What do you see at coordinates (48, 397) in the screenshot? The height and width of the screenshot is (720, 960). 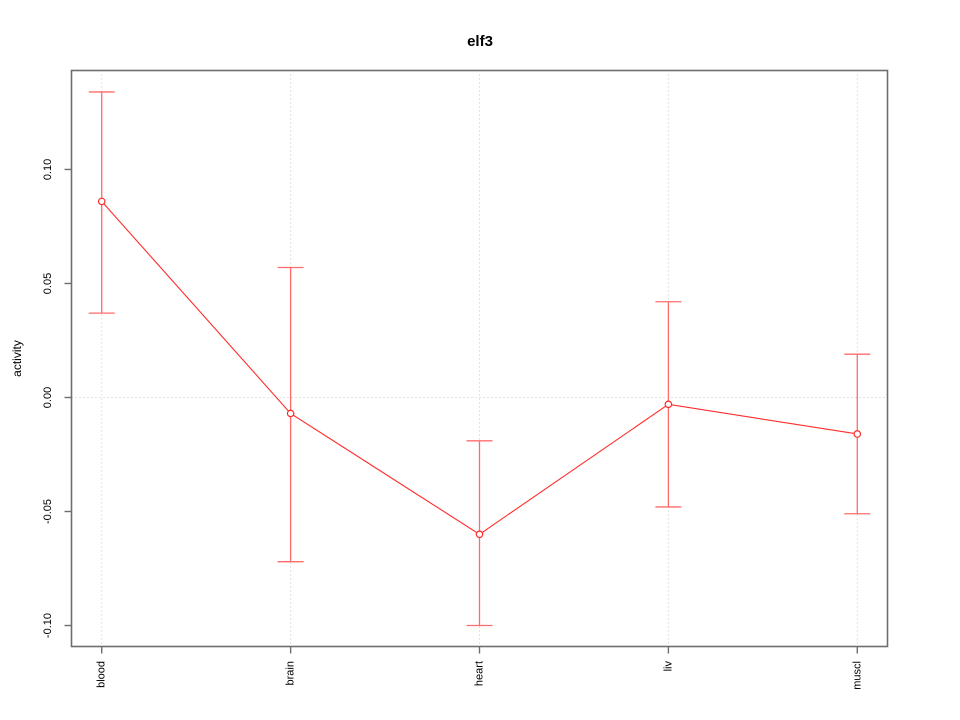 I see `y-tick-label: 0.00` at bounding box center [48, 397].